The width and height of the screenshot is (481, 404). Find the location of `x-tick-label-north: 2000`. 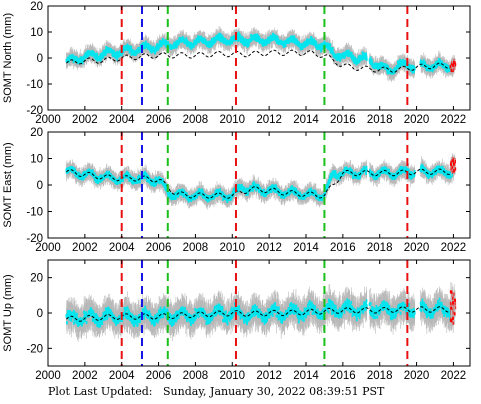

x-tick-label-north: 2000 is located at coordinates (48, 120).